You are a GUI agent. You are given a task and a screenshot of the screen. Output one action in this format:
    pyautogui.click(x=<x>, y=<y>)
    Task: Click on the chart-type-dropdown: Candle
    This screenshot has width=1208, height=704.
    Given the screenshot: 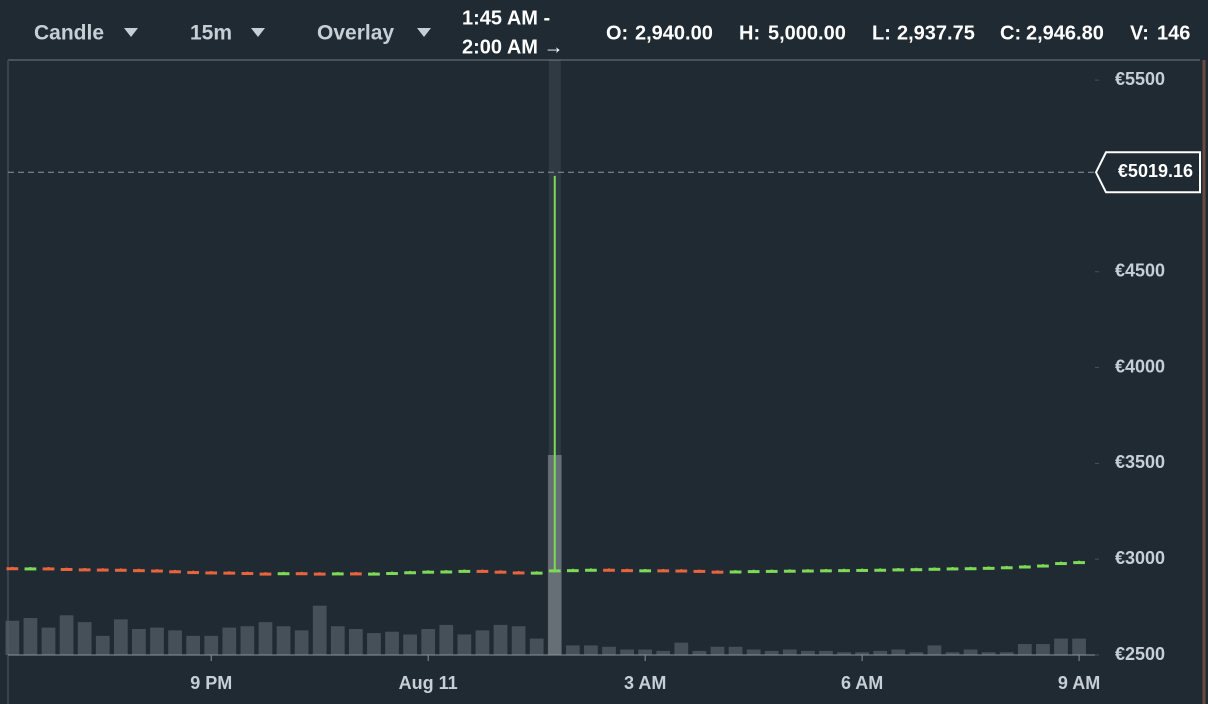 What is the action you would take?
    pyautogui.click(x=69, y=33)
    